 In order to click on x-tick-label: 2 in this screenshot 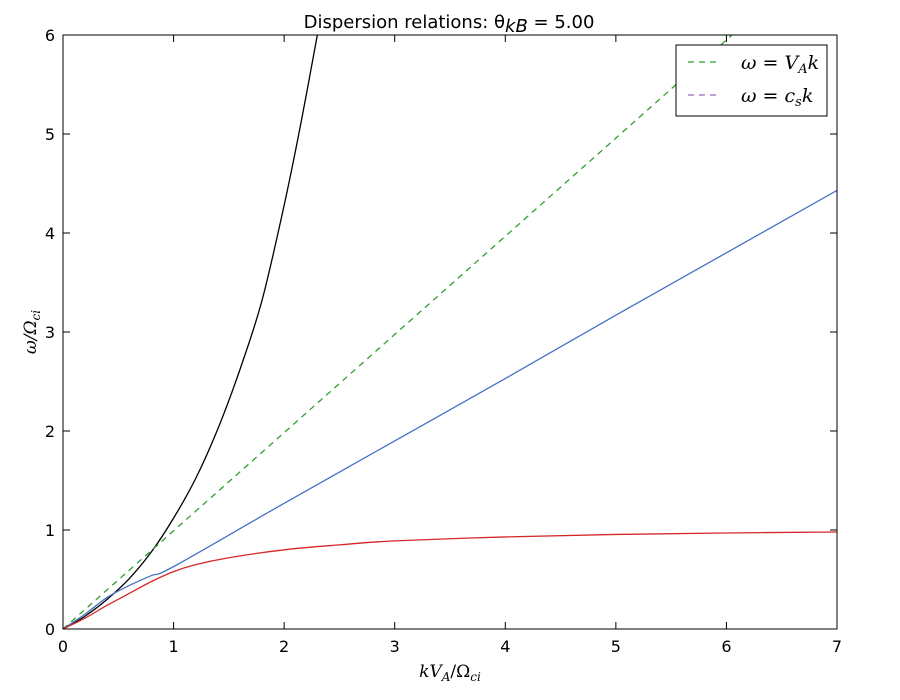, I will do `click(284, 646)`.